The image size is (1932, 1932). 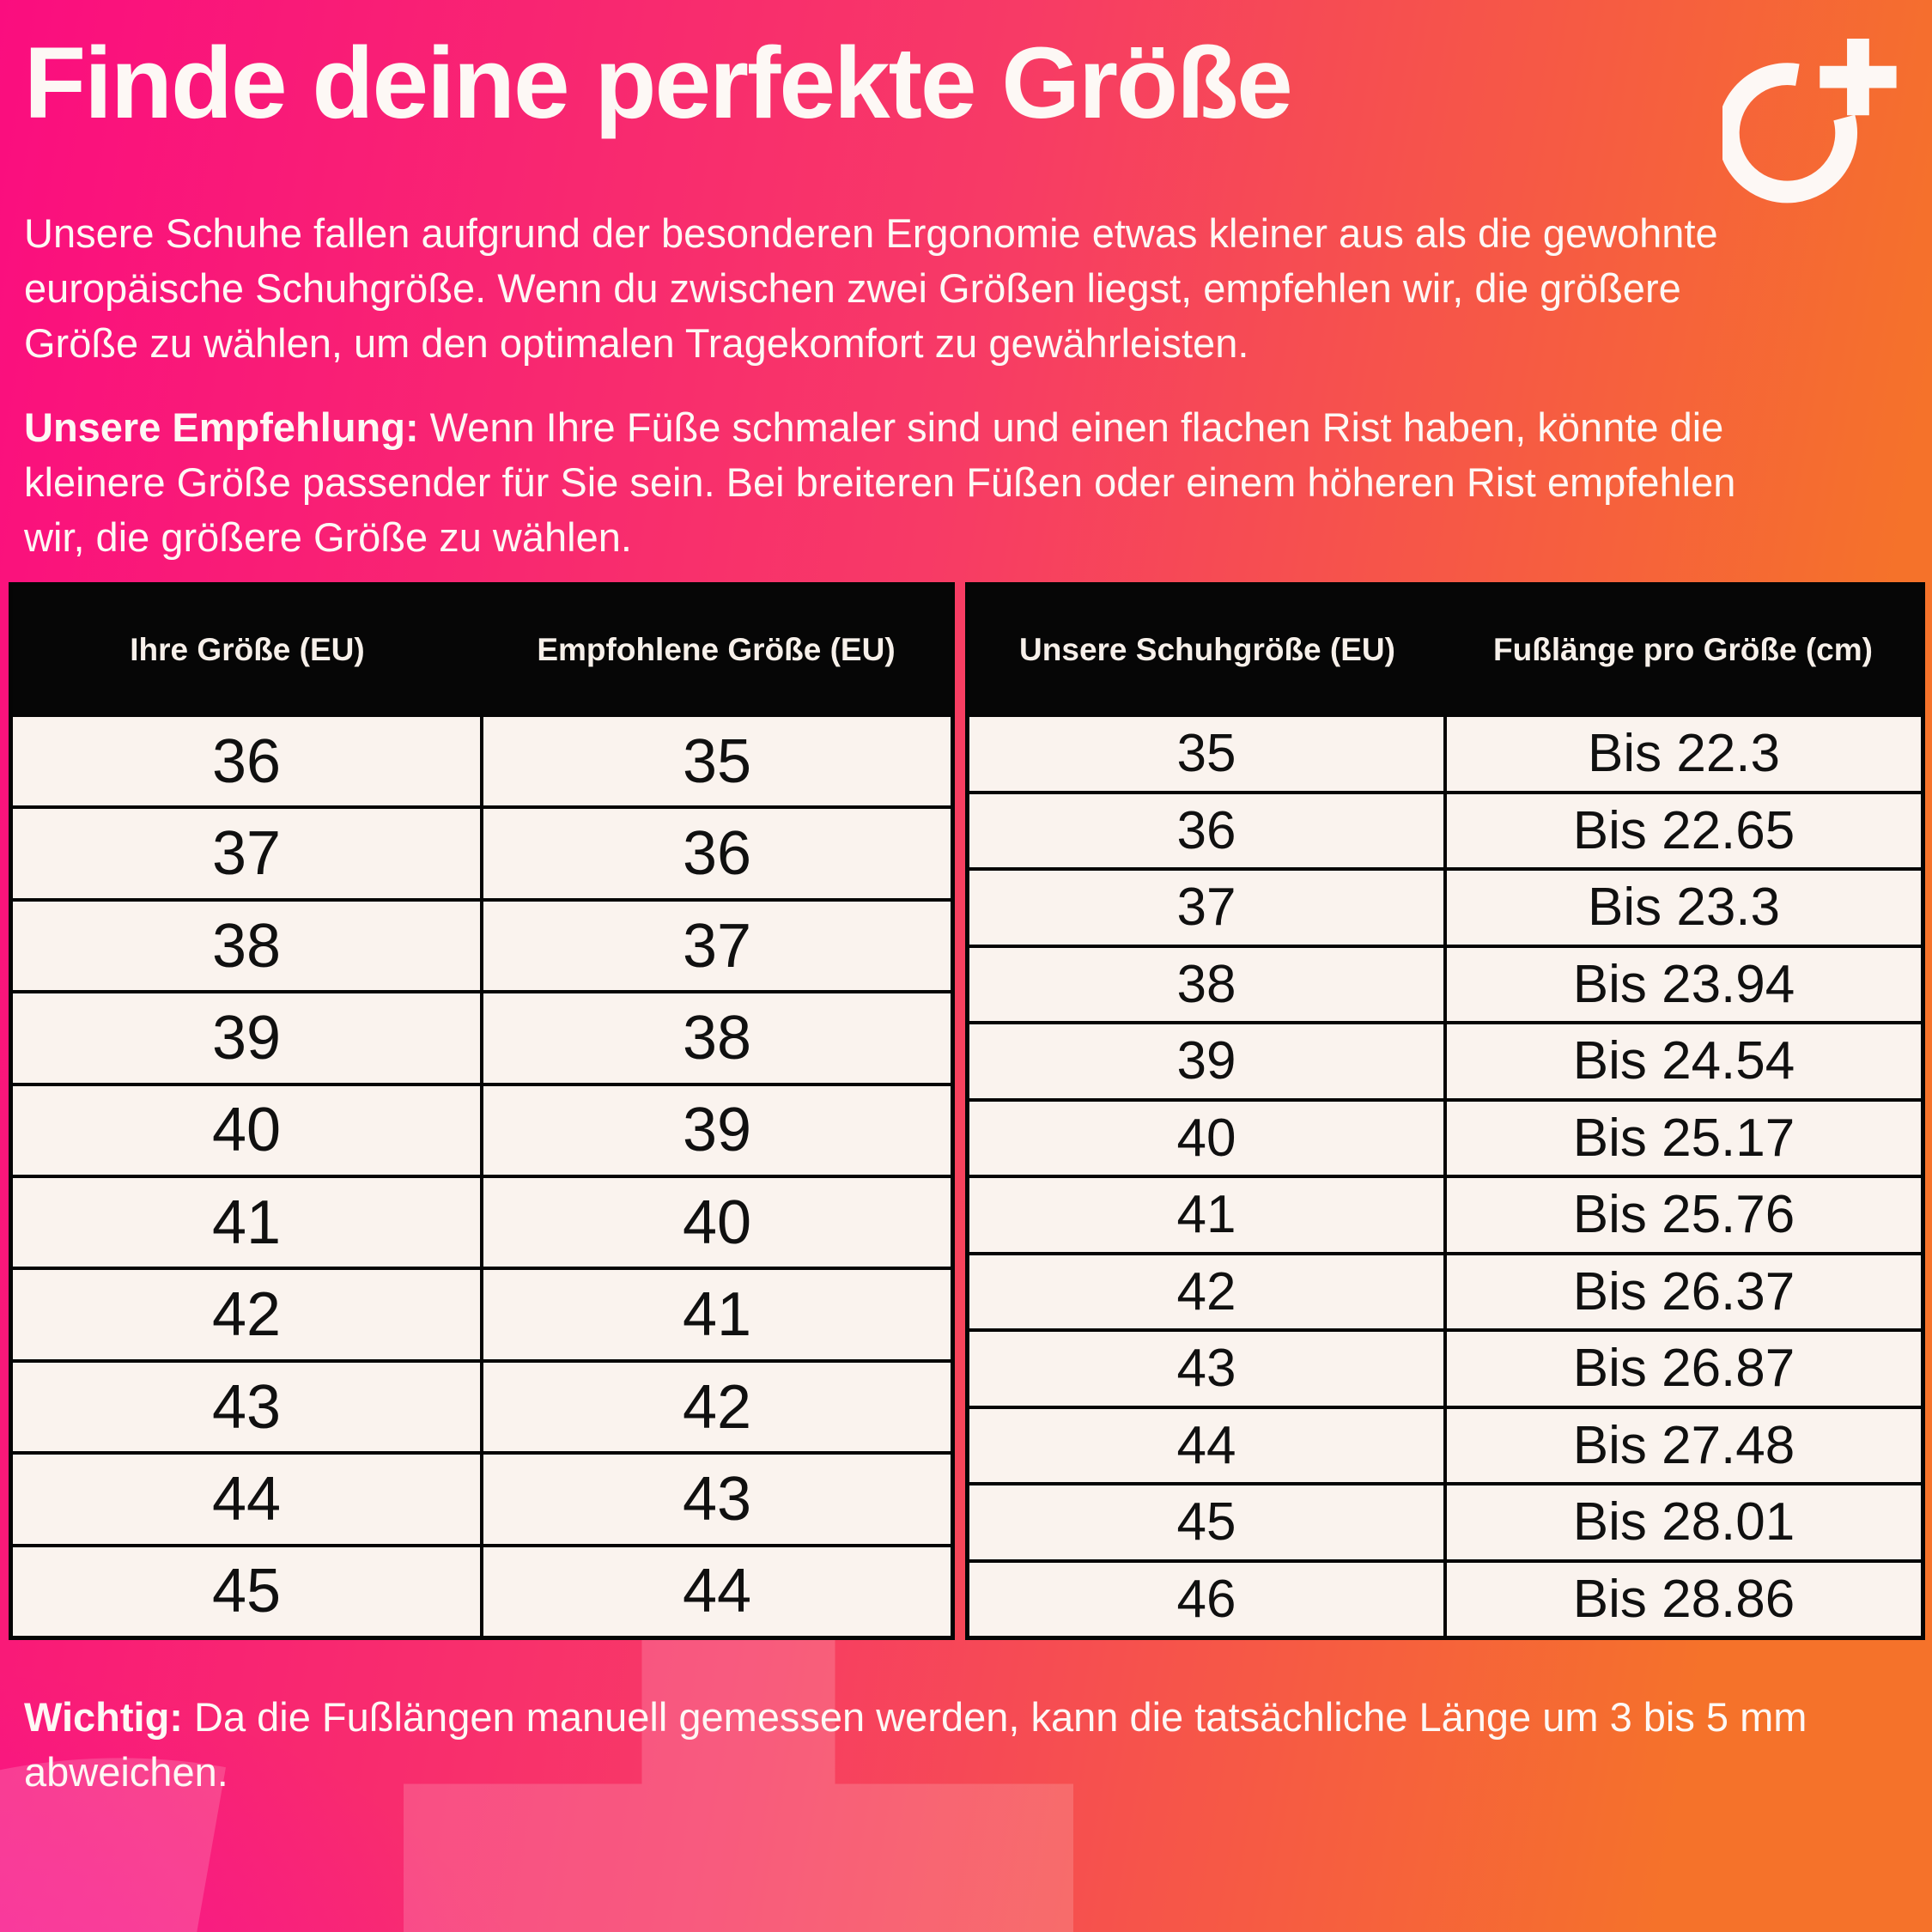 I want to click on table-cell: Bis 22.65, so click(x=1683, y=830).